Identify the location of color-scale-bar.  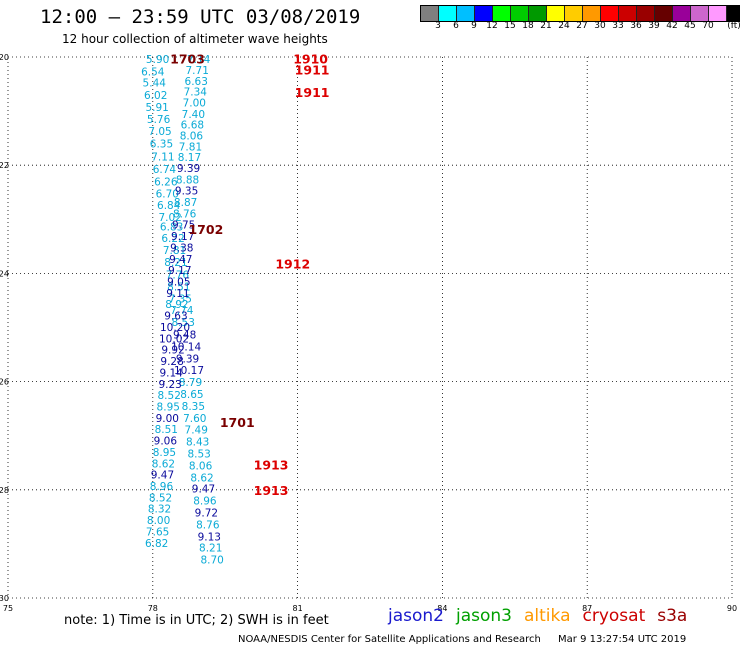
(580, 13).